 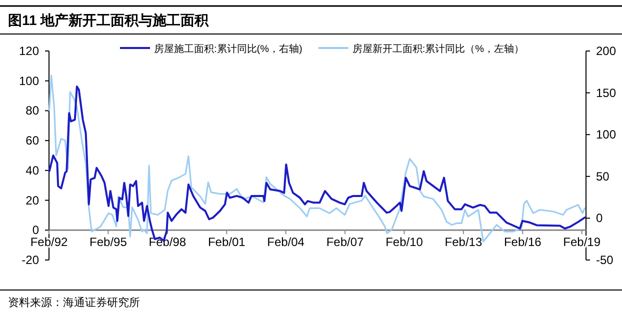 What do you see at coordinates (109, 242) in the screenshot?
I see `x-tick-label: Feb/95` at bounding box center [109, 242].